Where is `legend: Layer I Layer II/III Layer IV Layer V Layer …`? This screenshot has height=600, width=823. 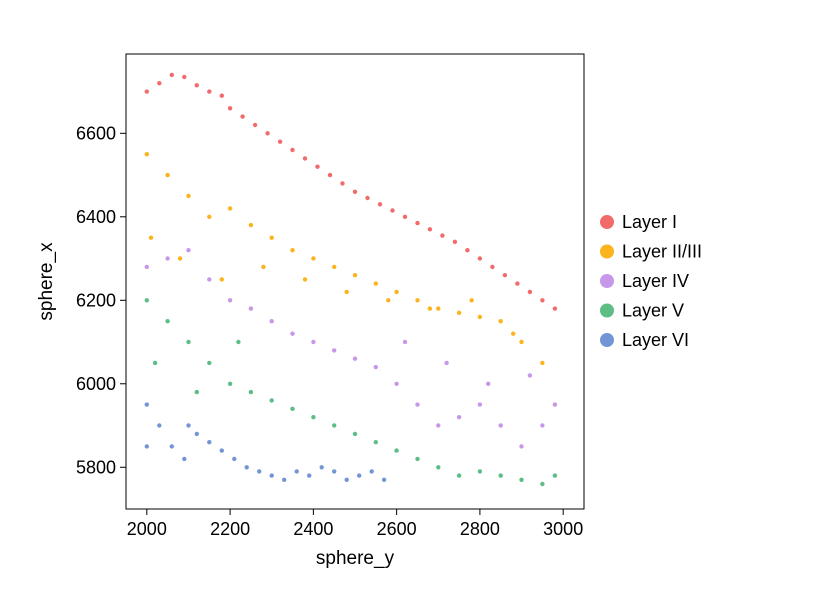 legend: Layer I Layer II/III Layer IV Layer V Layer … is located at coordinates (651, 281).